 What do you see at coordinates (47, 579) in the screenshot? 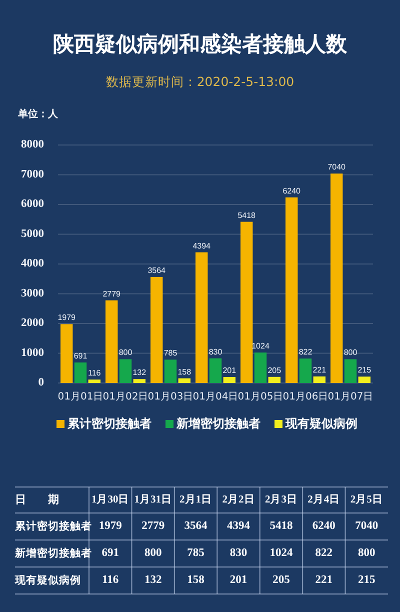
I see `text: 现有疑似病例` at bounding box center [47, 579].